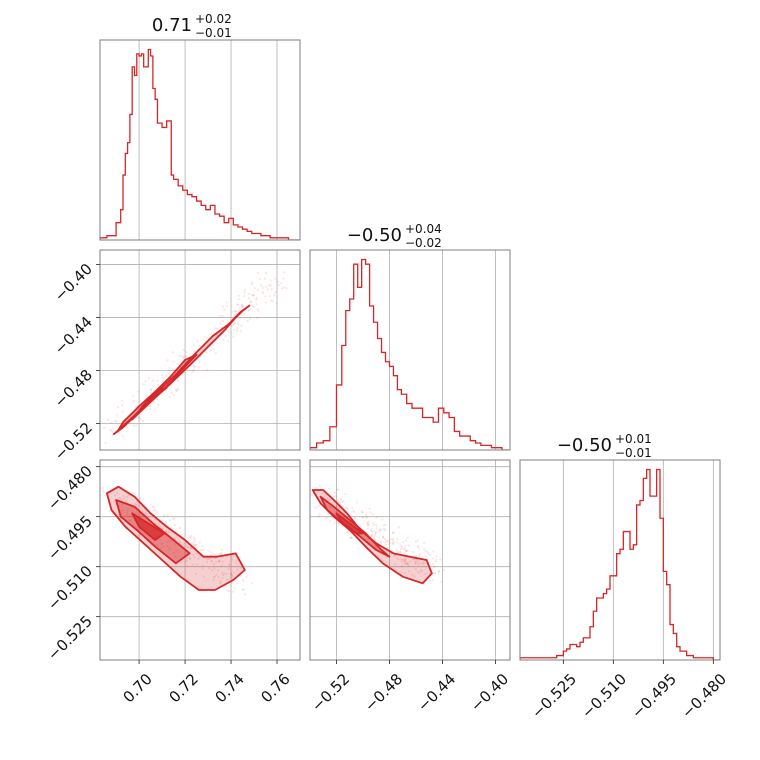  I want to click on pair-0-scatter, so click(195, 358).